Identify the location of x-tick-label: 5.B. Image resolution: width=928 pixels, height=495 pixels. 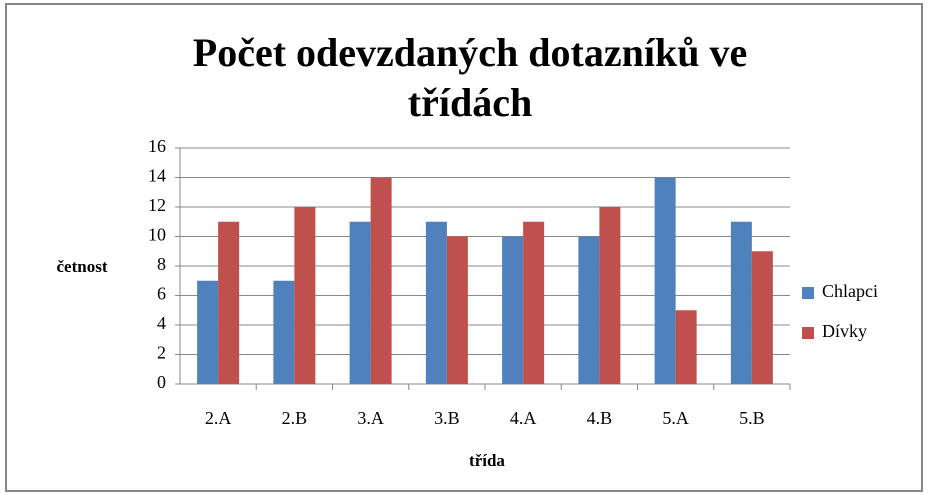
(752, 418).